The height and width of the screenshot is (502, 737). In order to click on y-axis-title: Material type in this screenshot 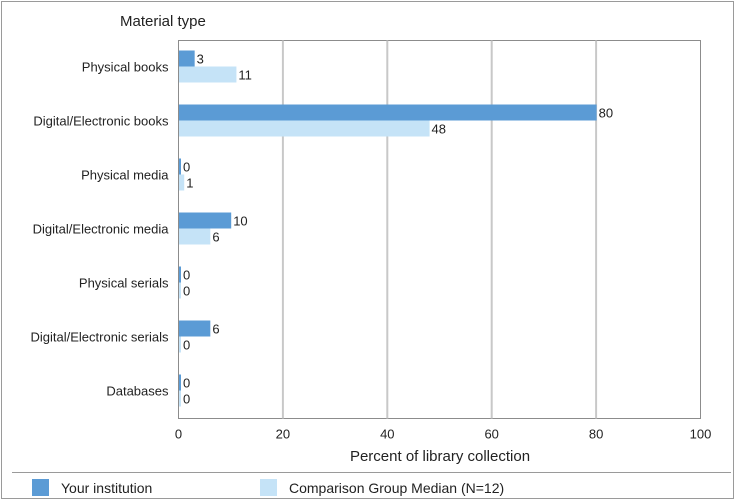, I will do `click(163, 21)`.